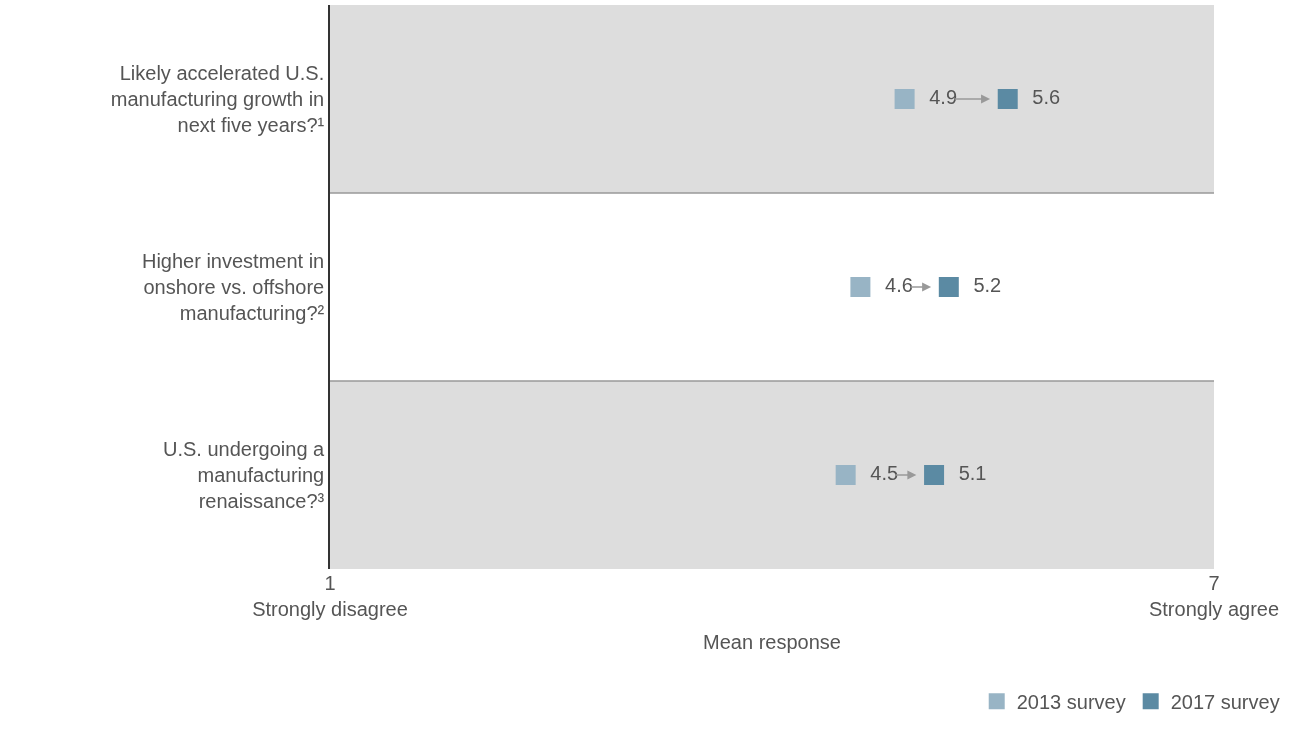  What do you see at coordinates (938, 97) in the screenshot?
I see `data-label: 4.9` at bounding box center [938, 97].